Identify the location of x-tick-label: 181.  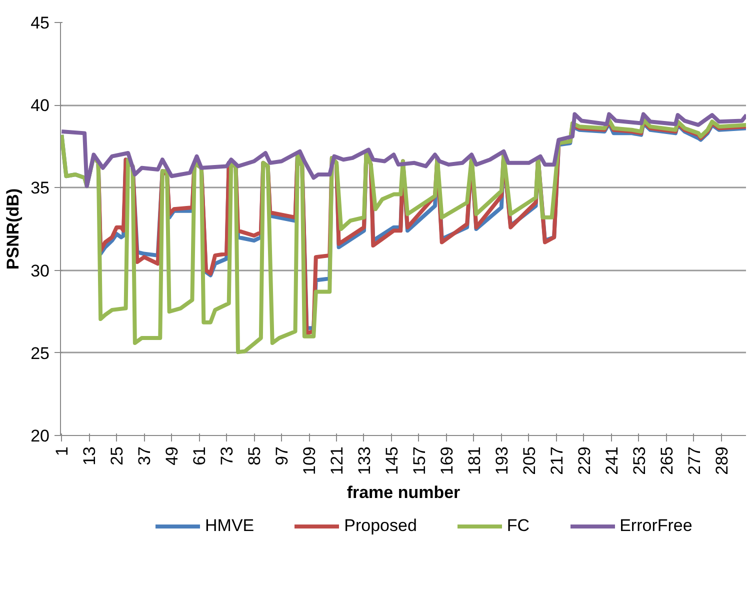
(474, 460).